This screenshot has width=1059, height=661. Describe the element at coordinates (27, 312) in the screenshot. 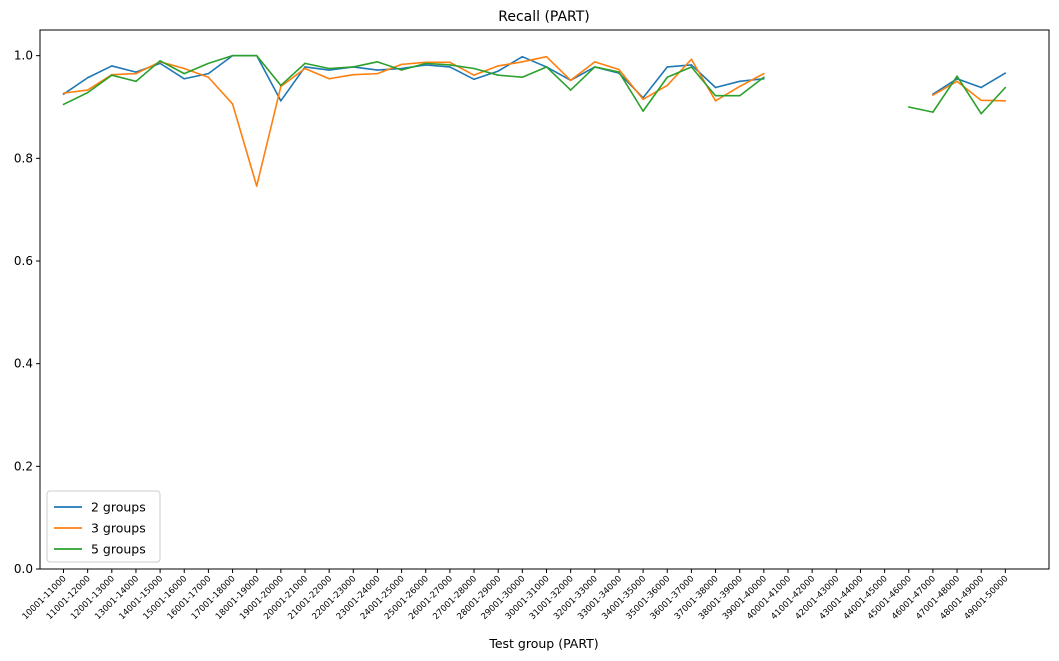

I see `y-axis: 0.0 0.2 0.4 0.6 0.8 1.0` at that location.